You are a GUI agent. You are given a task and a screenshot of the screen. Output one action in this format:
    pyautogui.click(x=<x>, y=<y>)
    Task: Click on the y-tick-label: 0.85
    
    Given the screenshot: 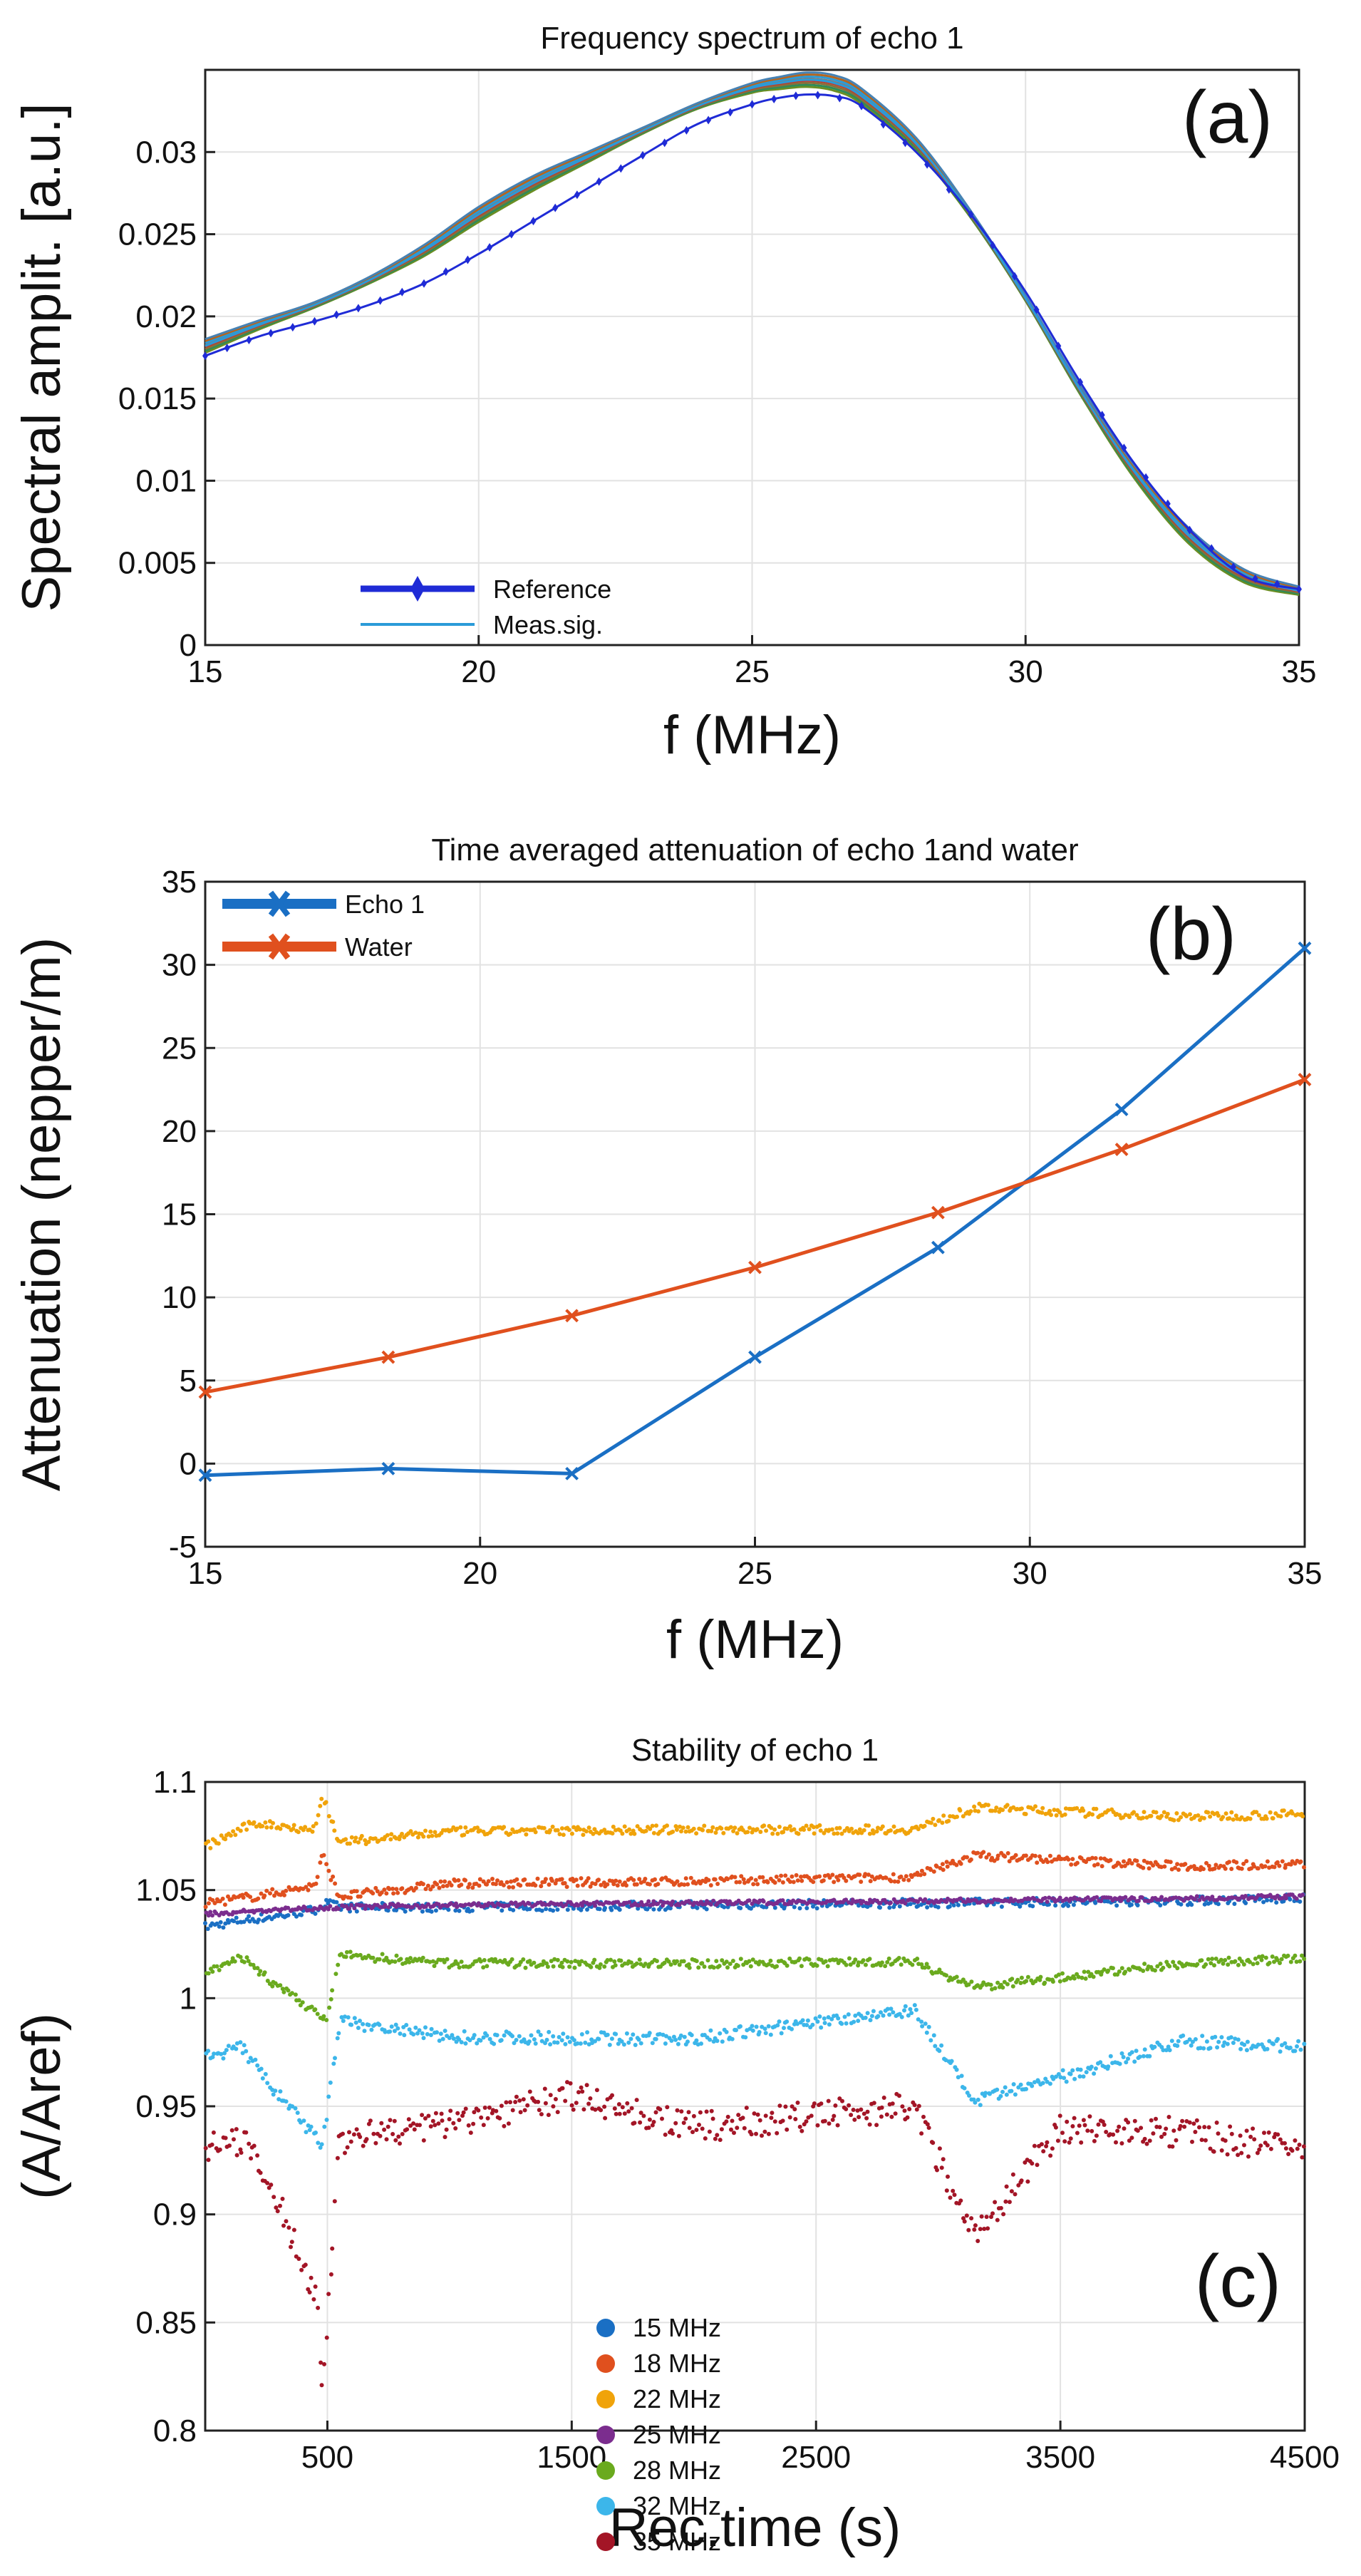 What is the action you would take?
    pyautogui.click(x=166, y=2322)
    